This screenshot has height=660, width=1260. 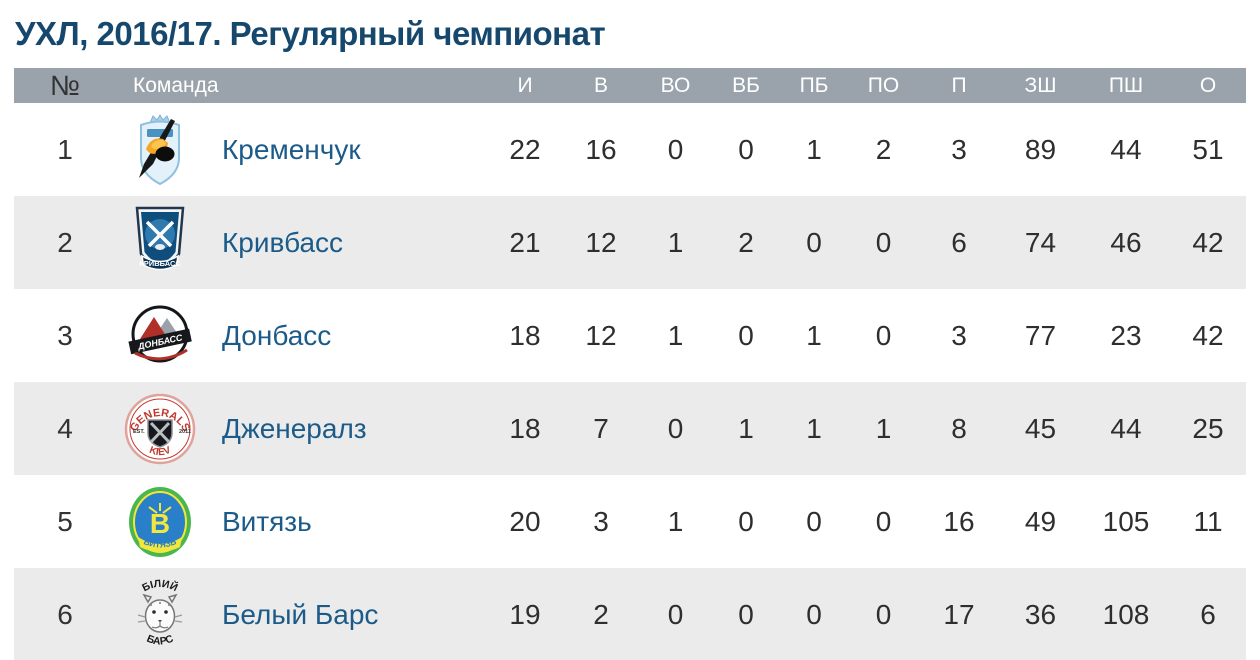 I want to click on kryvbas-logo-text: КРИВБАСС, so click(x=160, y=263).